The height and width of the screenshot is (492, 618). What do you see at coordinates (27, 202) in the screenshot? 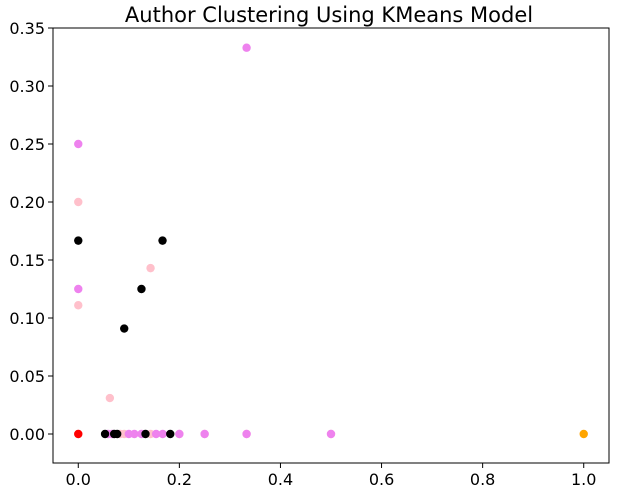
I see `y-tick-label: 0.20` at bounding box center [27, 202].